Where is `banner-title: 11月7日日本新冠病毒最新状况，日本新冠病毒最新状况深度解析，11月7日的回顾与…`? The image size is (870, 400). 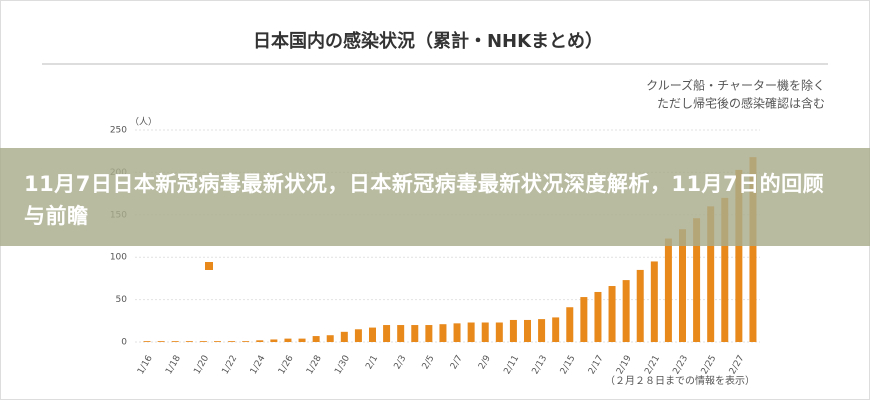 banner-title: 11月7日日本新冠病毒最新状况，日本新冠病毒最新状况深度解析，11月7日的回顾与… is located at coordinates (424, 200).